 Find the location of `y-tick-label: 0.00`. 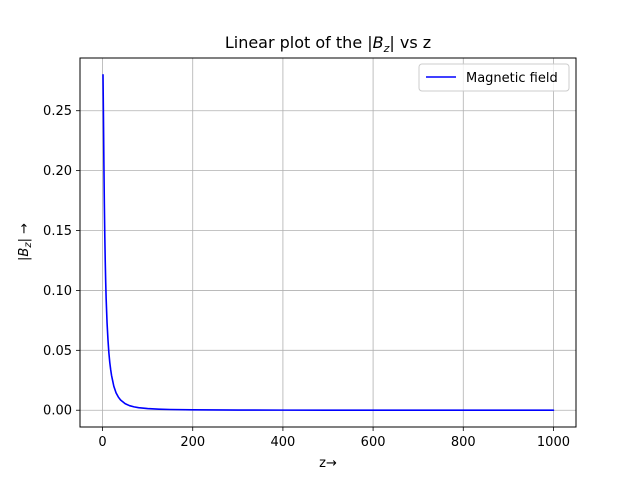

y-tick-label: 0.00 is located at coordinates (57, 411).